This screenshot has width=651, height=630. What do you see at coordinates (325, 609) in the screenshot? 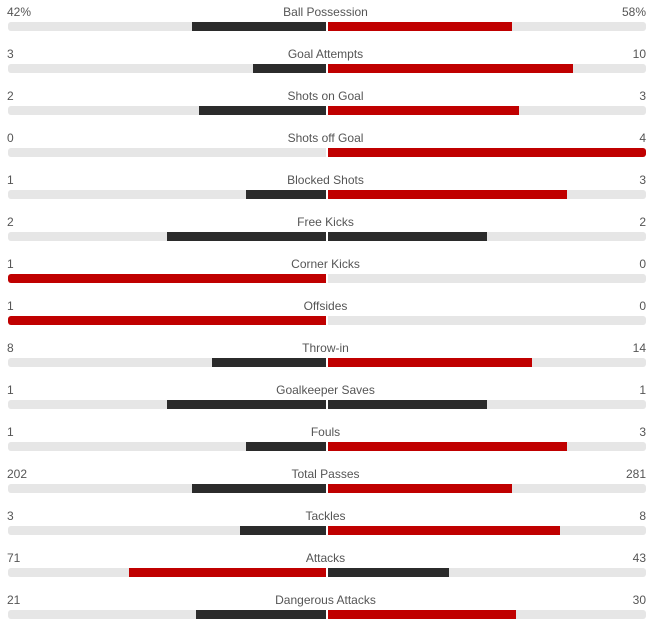
I see `stat-row: 21 Dangerous Attacks 30` at bounding box center [325, 609].